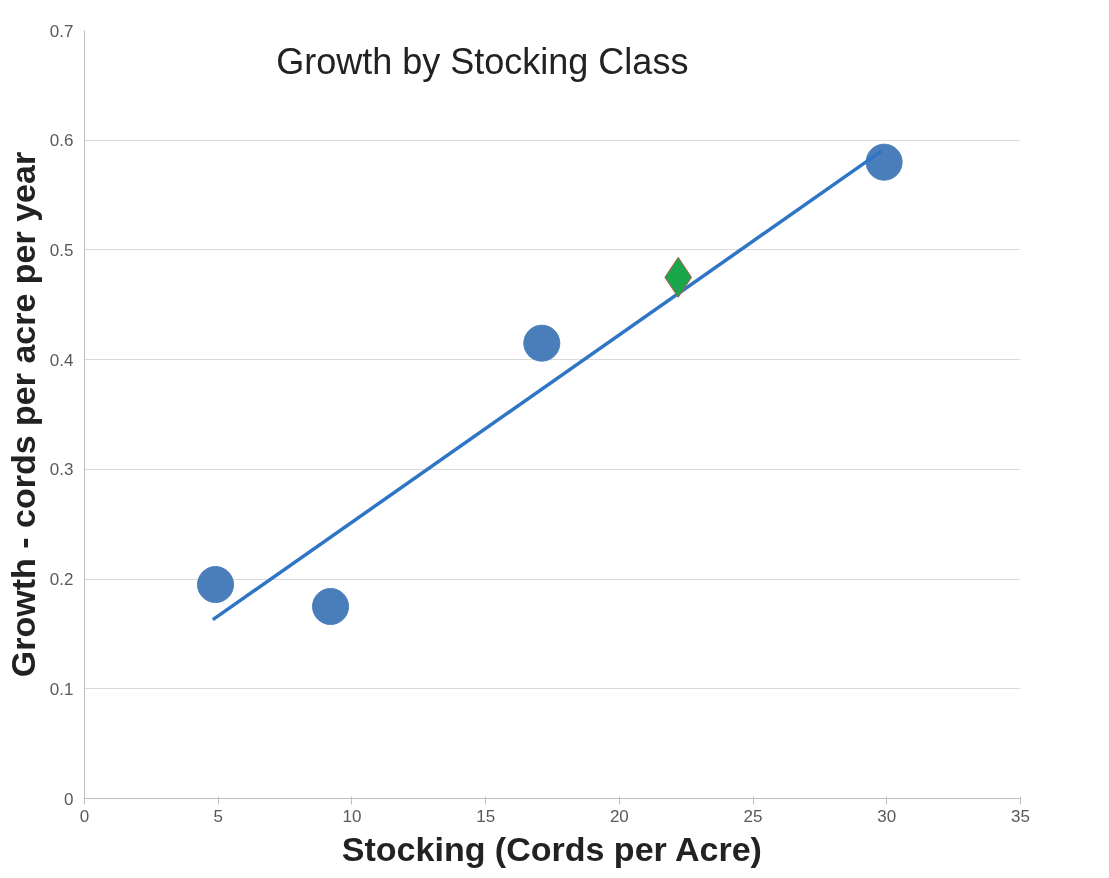 The width and height of the screenshot is (1109, 878). What do you see at coordinates (61, 250) in the screenshot?
I see `y-tick-label: 0.5` at bounding box center [61, 250].